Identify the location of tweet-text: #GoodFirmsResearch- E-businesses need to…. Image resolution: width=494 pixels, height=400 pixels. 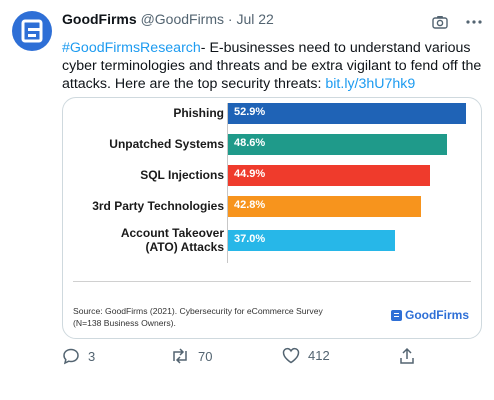
(272, 66).